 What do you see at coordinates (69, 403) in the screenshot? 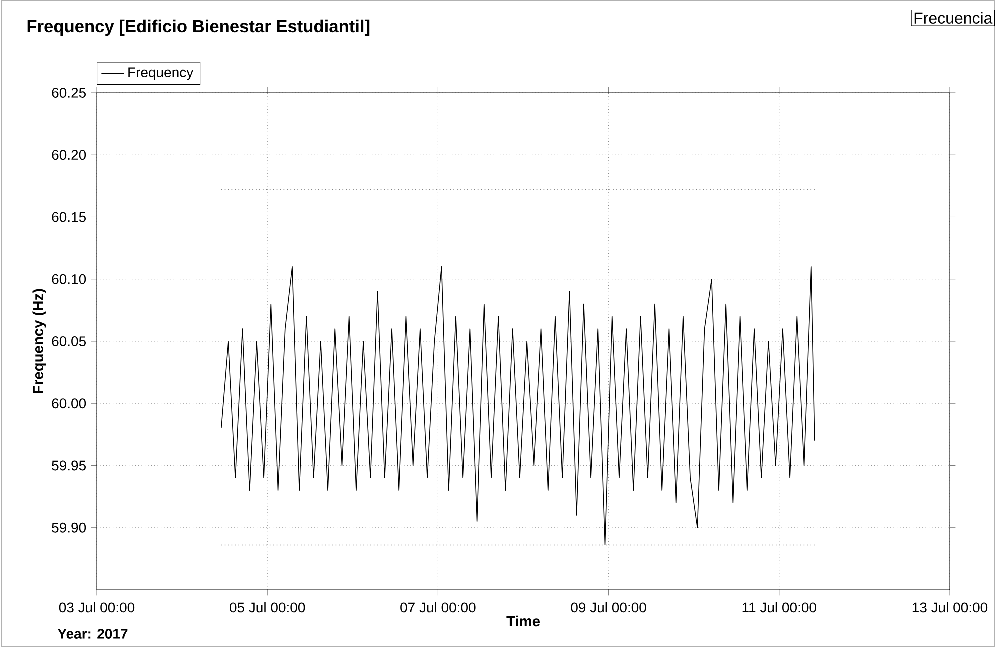
I see `y-tick-label: 60.00` at bounding box center [69, 403].